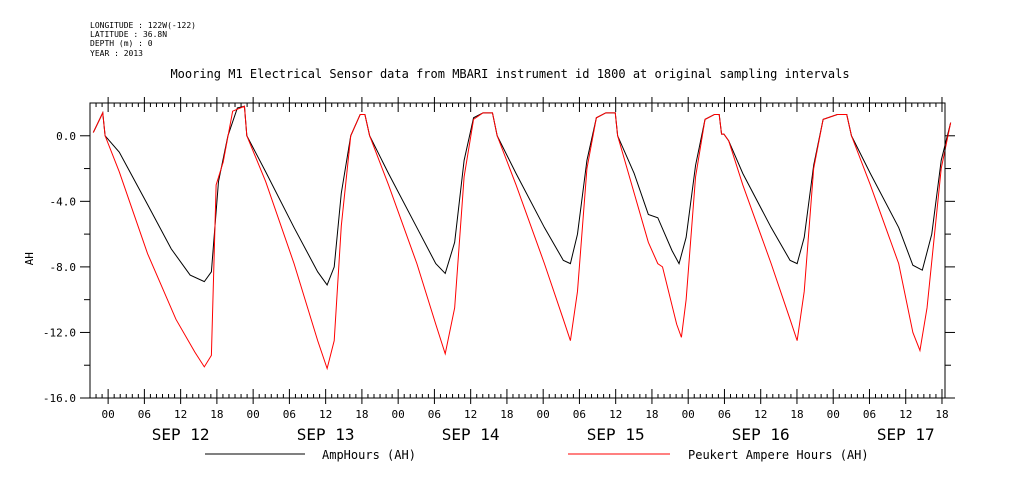  I want to click on y-axis-label: AH, so click(29, 258).